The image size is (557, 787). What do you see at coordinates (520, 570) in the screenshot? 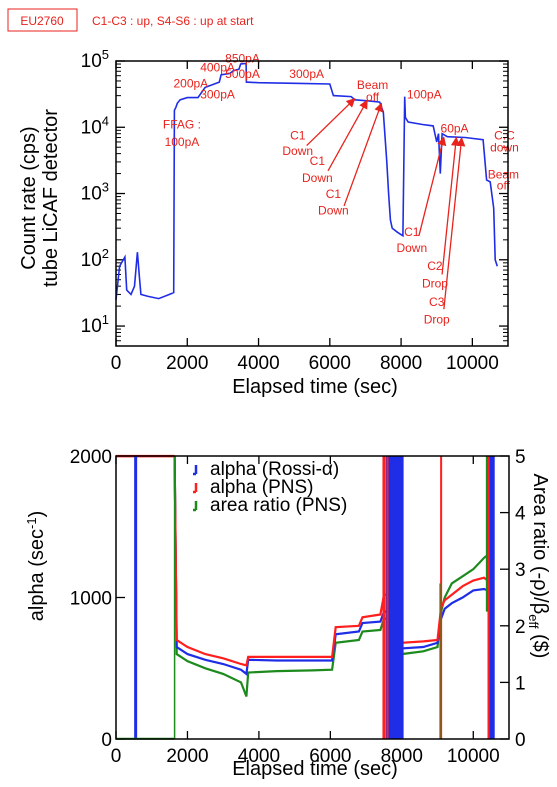
I see `y2-tick-label: 3` at bounding box center [520, 570].